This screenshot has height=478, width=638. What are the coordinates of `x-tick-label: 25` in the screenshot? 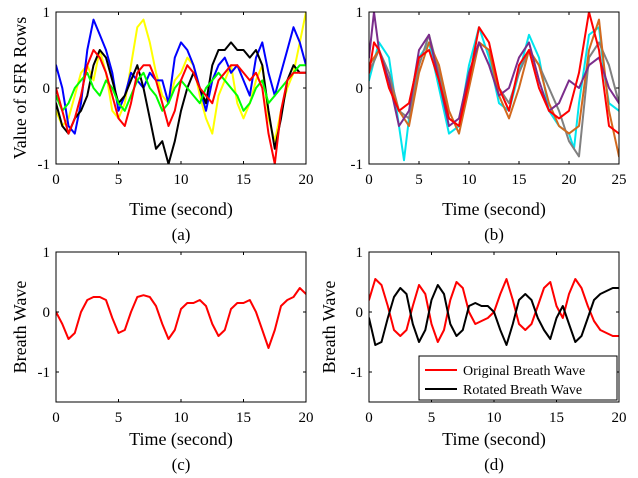 It's located at (619, 180).